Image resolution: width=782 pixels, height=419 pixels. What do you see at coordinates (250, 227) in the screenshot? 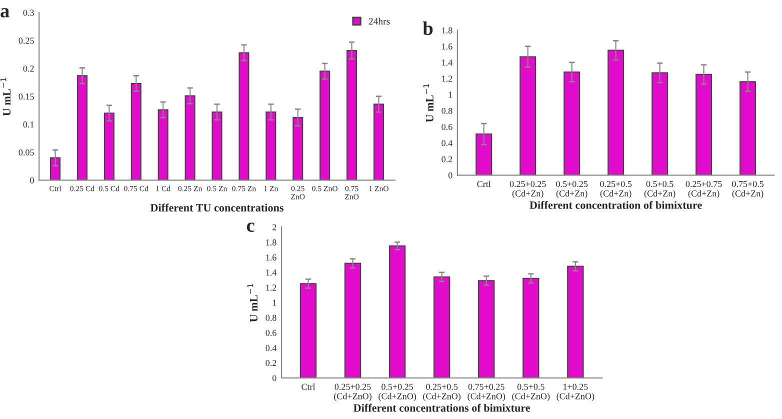
I see `chart-title: c` at bounding box center [250, 227].